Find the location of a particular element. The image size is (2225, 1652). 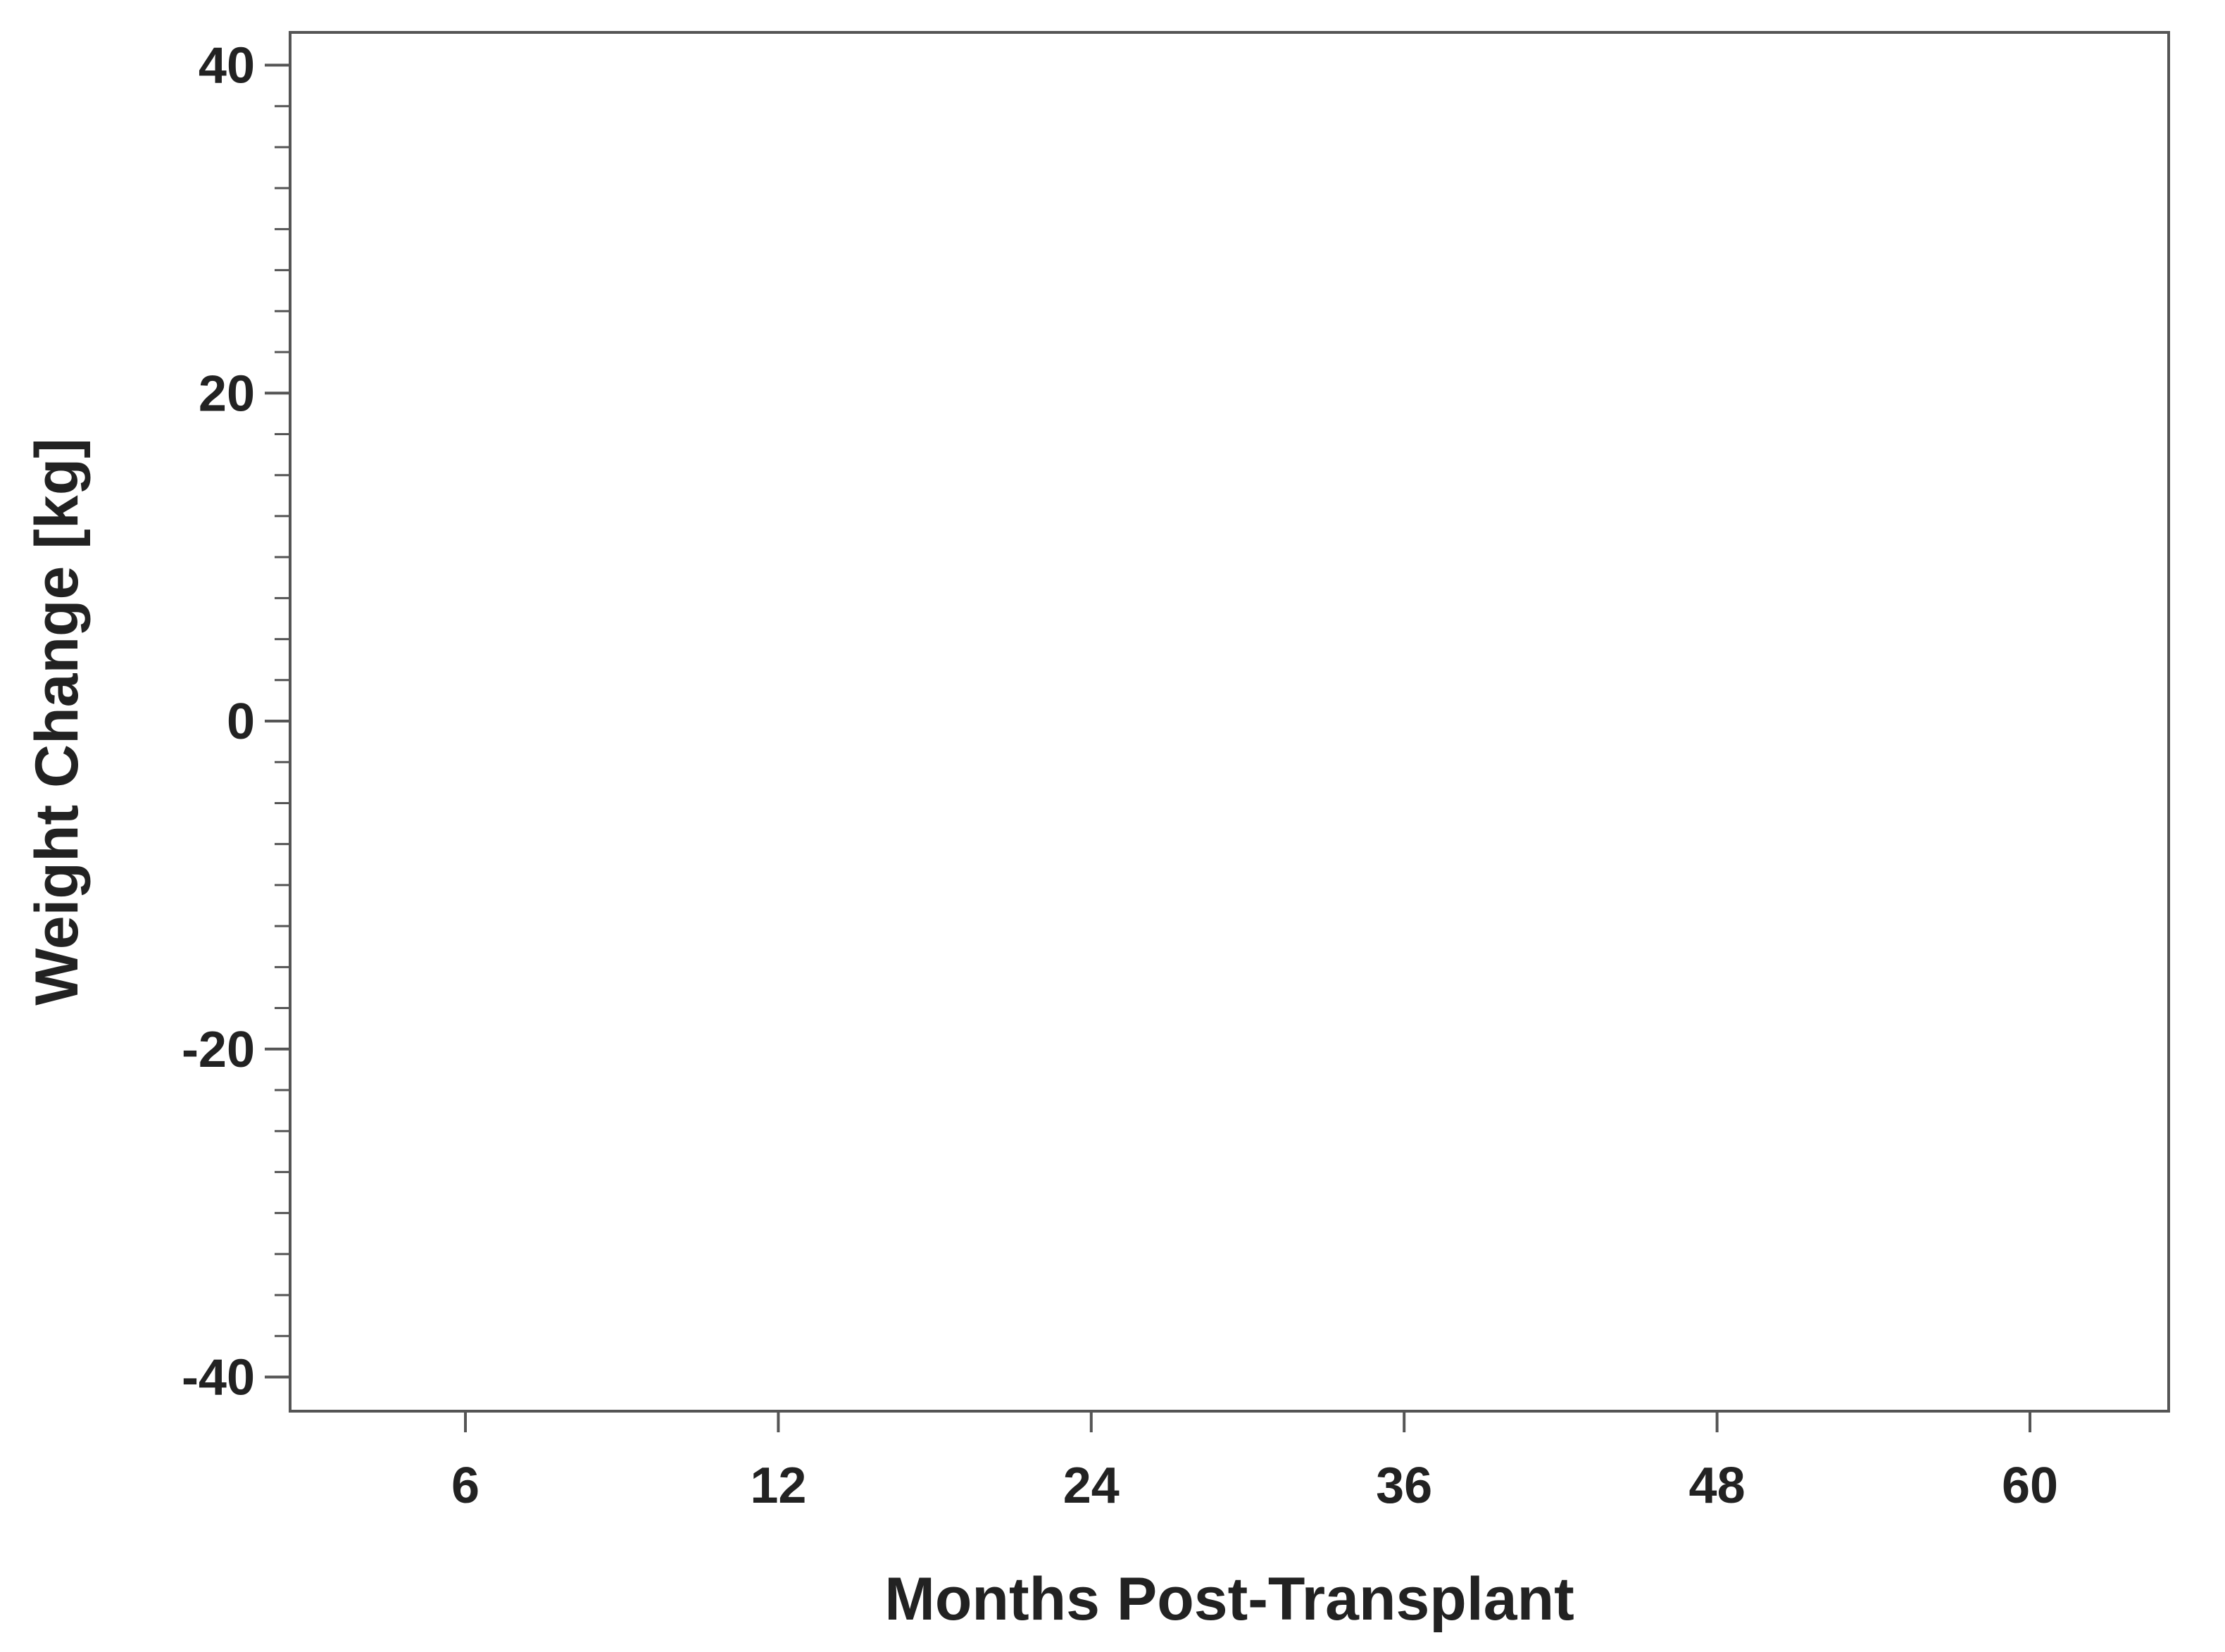

y-tick-label: -20 is located at coordinates (219, 1050).